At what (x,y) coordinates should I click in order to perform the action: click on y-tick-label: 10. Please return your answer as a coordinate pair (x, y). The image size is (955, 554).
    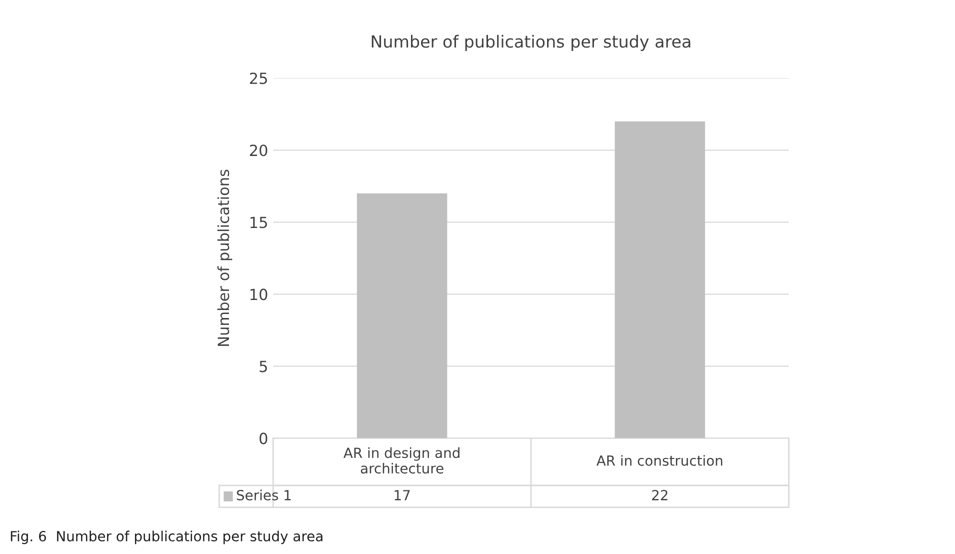
    Looking at the image, I should click on (259, 294).